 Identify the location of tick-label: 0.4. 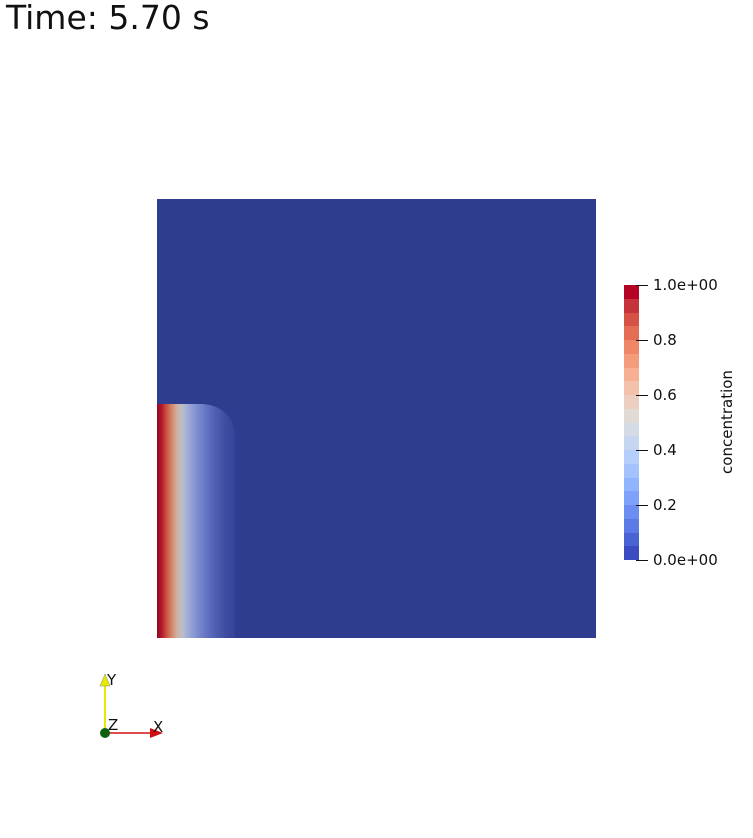
(665, 450).